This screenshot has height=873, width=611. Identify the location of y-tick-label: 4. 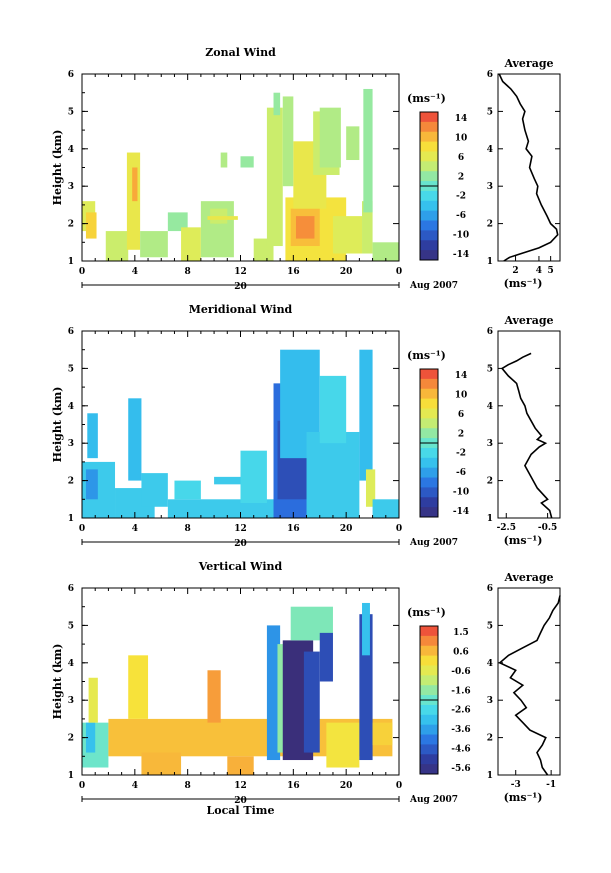
(71, 150).